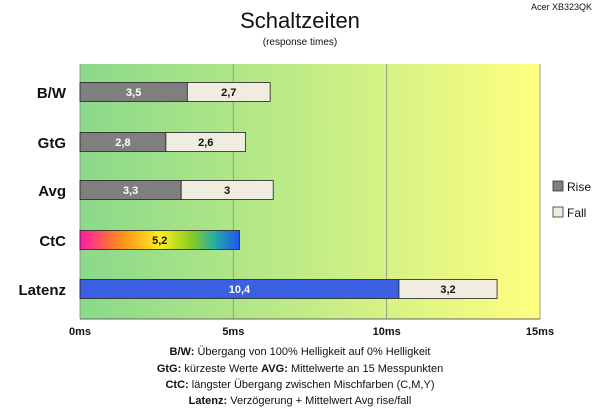 The height and width of the screenshot is (415, 600). What do you see at coordinates (80, 332) in the screenshot?
I see `x-tick-label: 0ms` at bounding box center [80, 332].